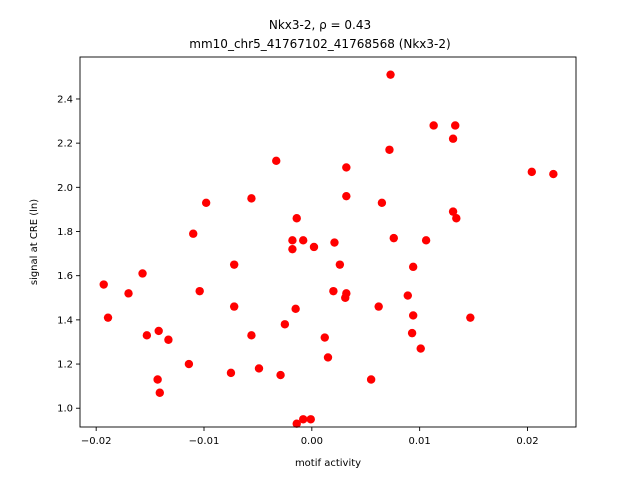  What do you see at coordinates (65, 144) in the screenshot?
I see `y-tick-label-6: 2.2` at bounding box center [65, 144].